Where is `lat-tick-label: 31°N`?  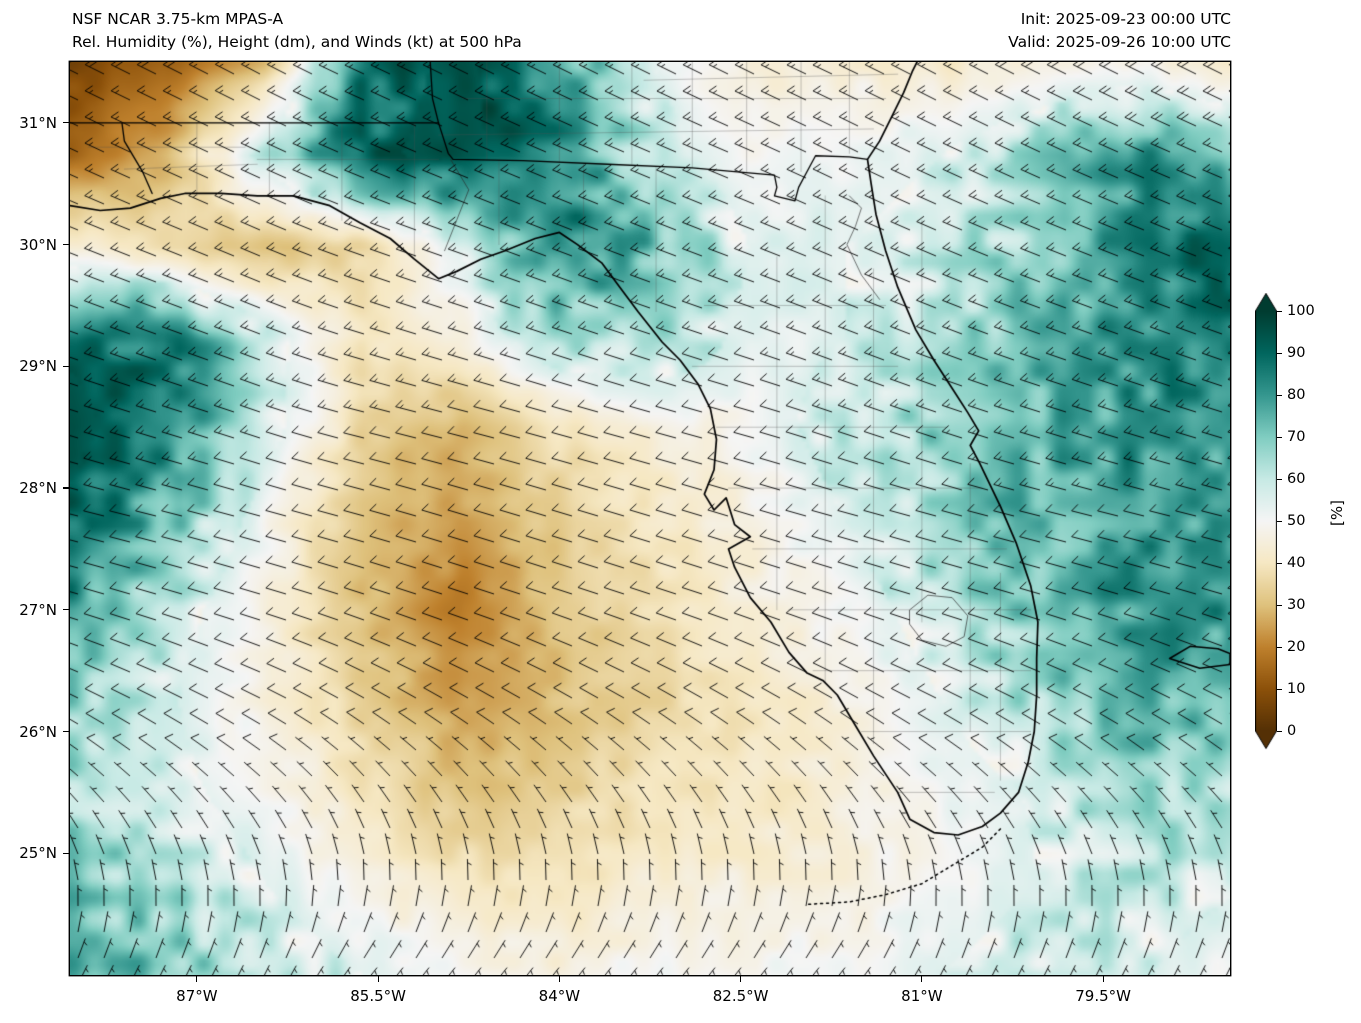
lat-tick-label: 31°N is located at coordinates (38, 122).